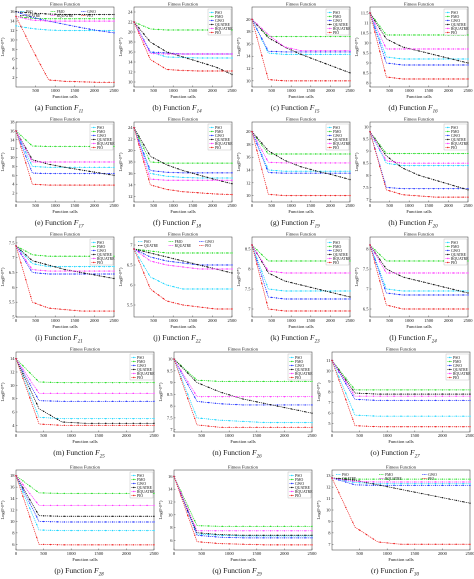  Describe the element at coordinates (13, 287) in the screenshot. I see `y-tick-label: 6` at that location.